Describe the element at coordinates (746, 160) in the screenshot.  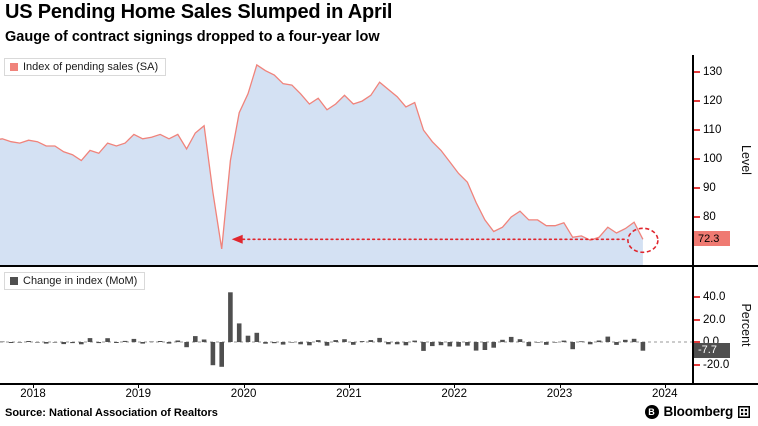
I see `level-axis-title: Level` at that location.